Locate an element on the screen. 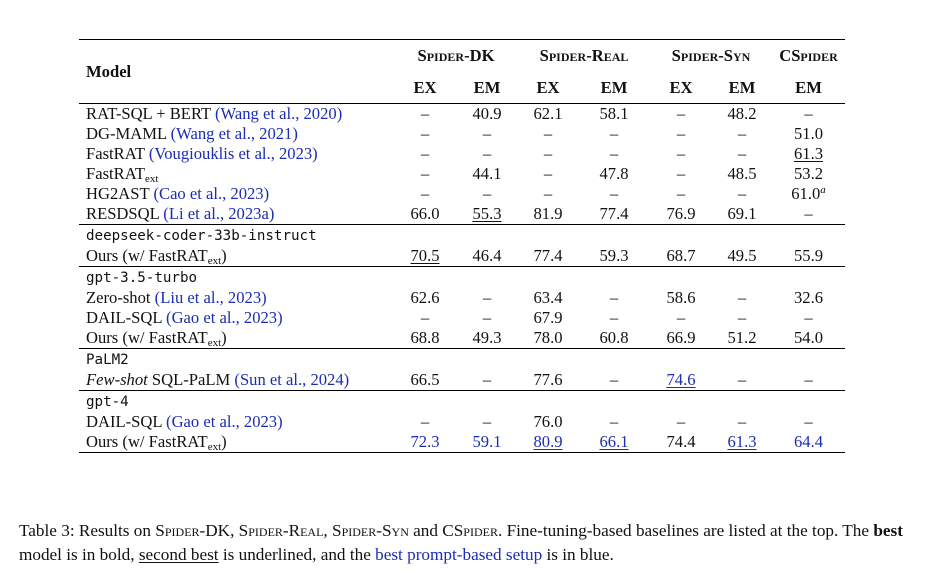  cell-best-prompt: 74.6 is located at coordinates (681, 379).